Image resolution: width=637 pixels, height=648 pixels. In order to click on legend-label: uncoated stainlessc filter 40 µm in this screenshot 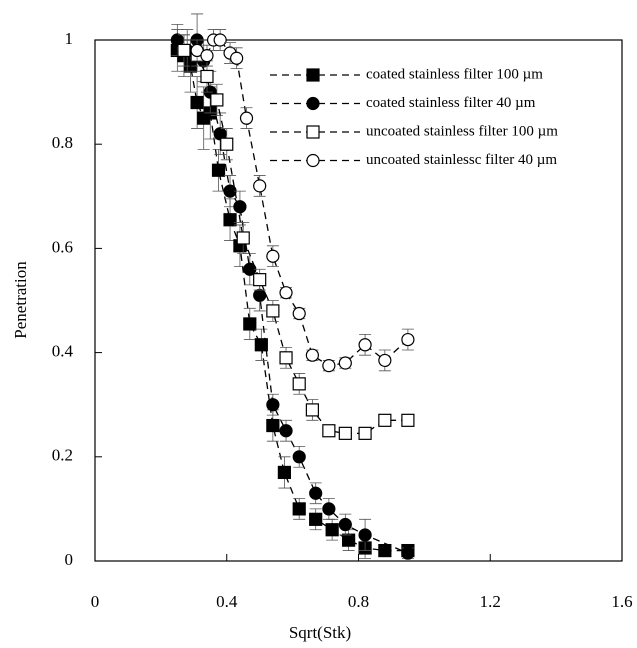, I will do `click(461, 160)`.